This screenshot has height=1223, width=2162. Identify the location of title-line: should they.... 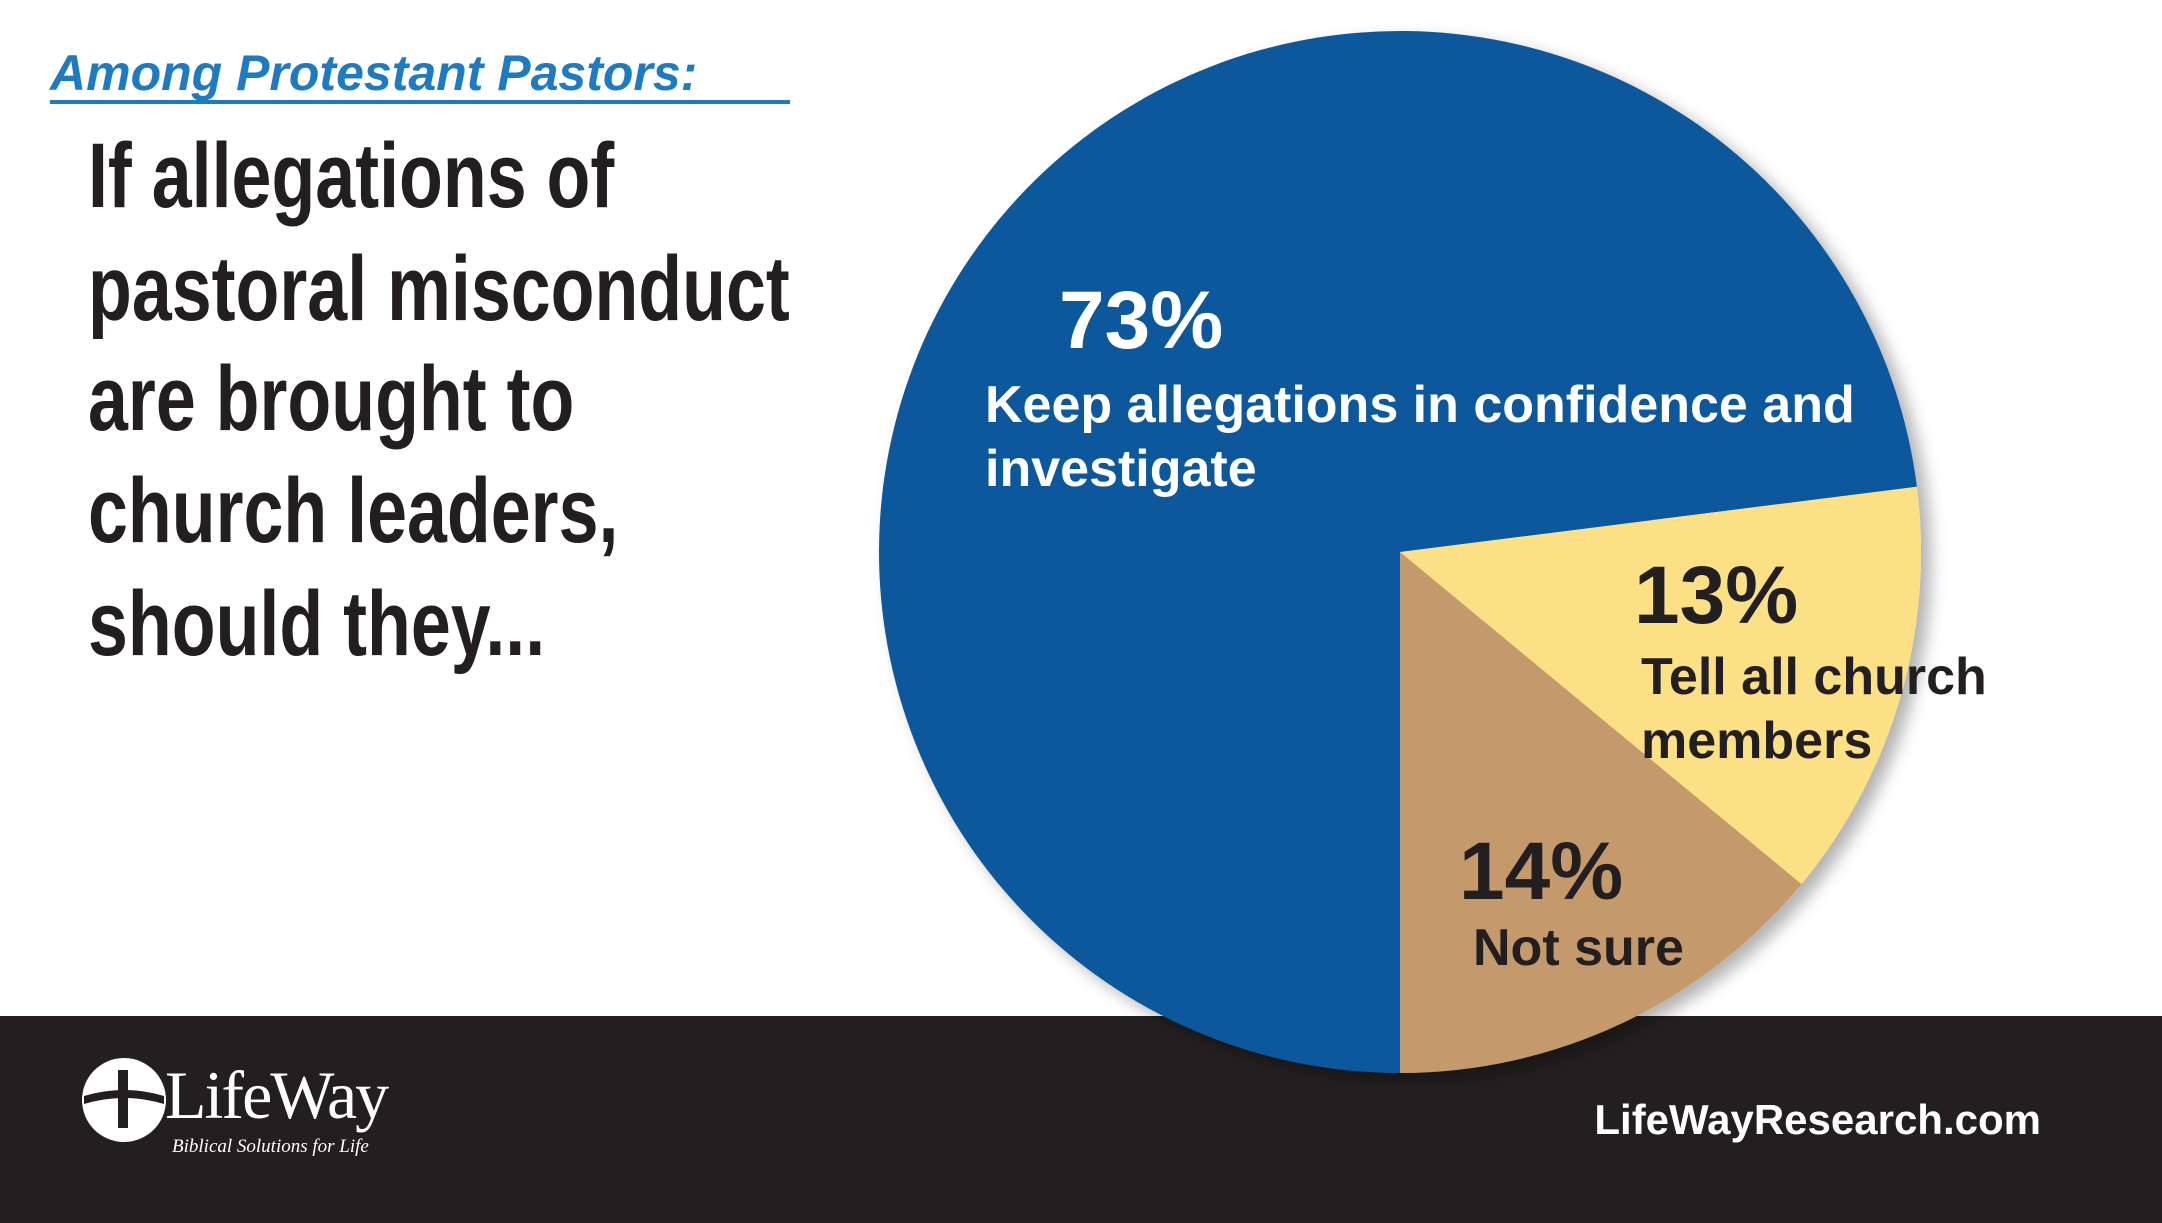
(316, 623).